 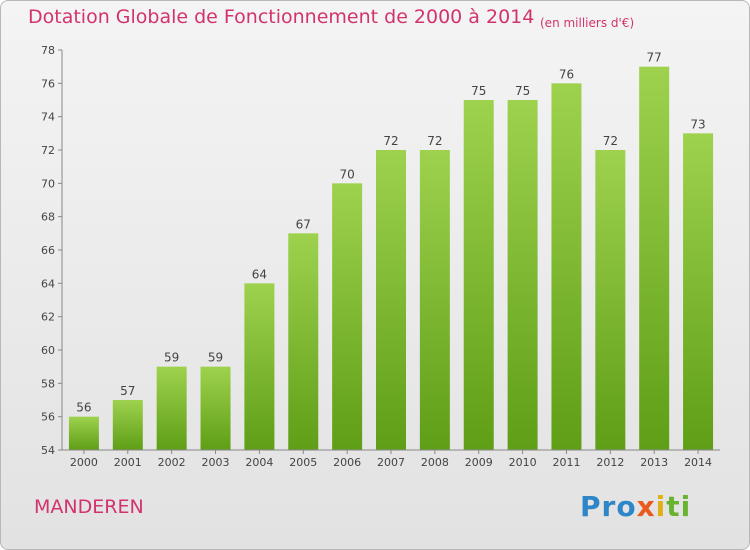 What do you see at coordinates (522, 275) in the screenshot?
I see `bar-2010` at bounding box center [522, 275].